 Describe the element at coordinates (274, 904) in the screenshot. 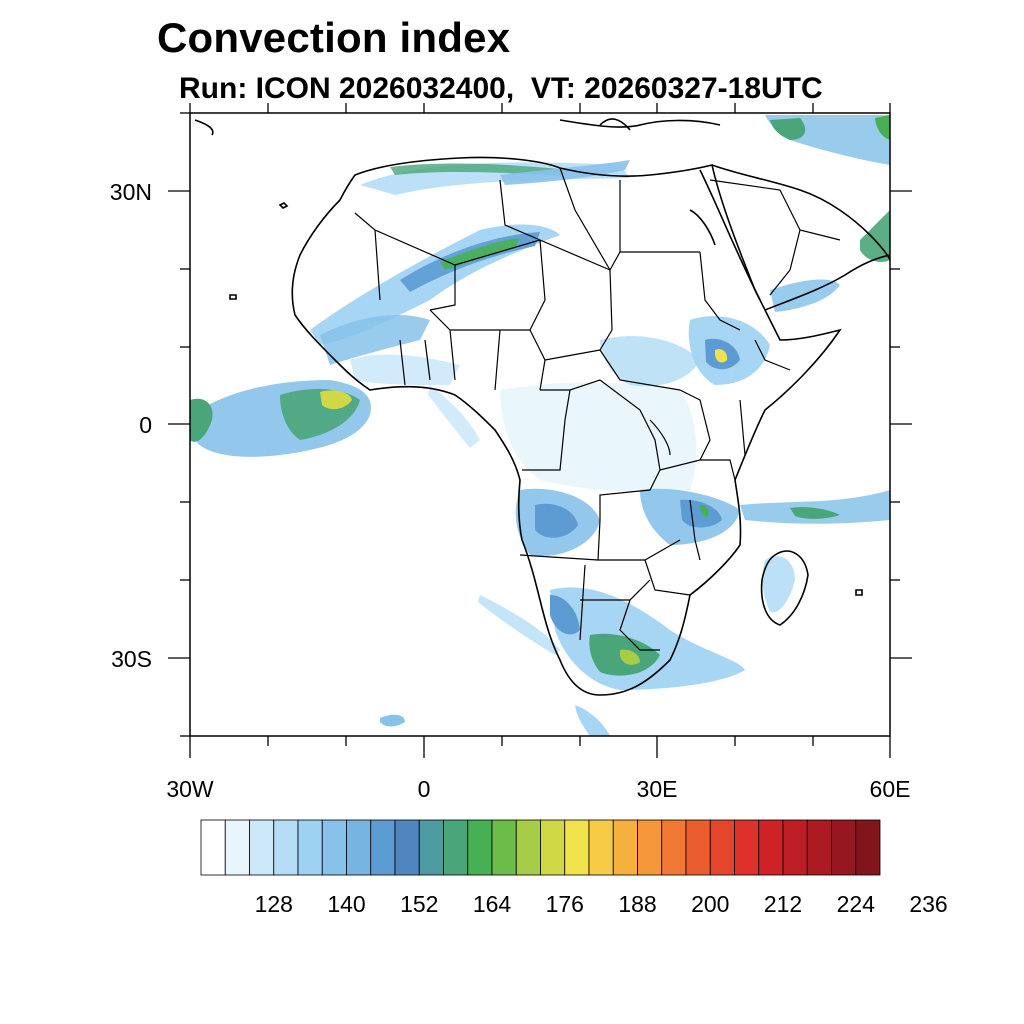

I see `colorbar-label: 128` at that location.